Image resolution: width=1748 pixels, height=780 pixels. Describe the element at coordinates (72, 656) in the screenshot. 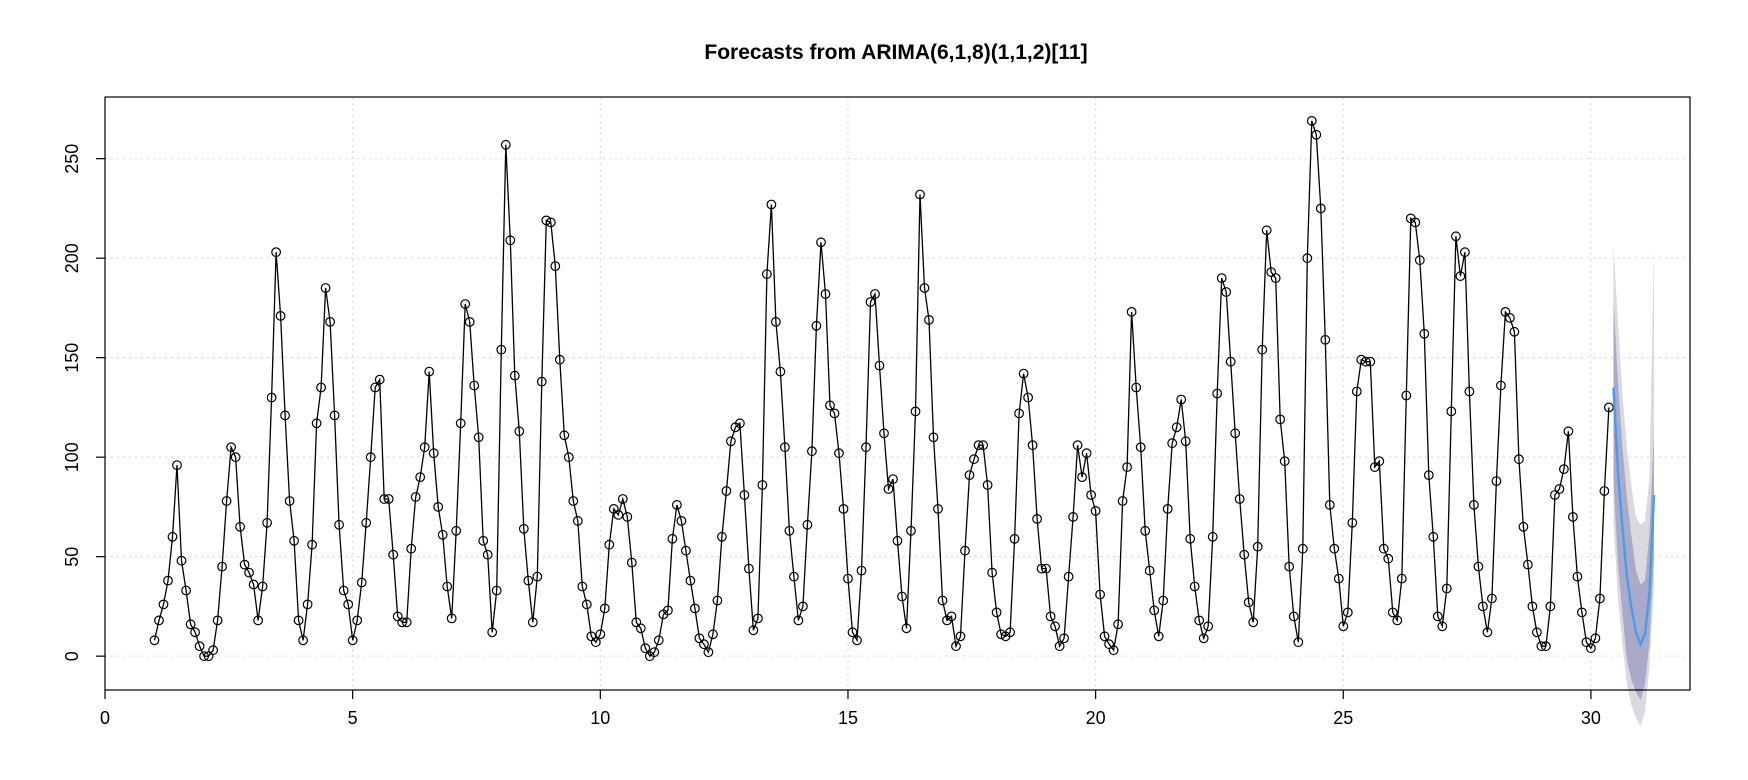

I see `y-tick-label: 0` at that location.